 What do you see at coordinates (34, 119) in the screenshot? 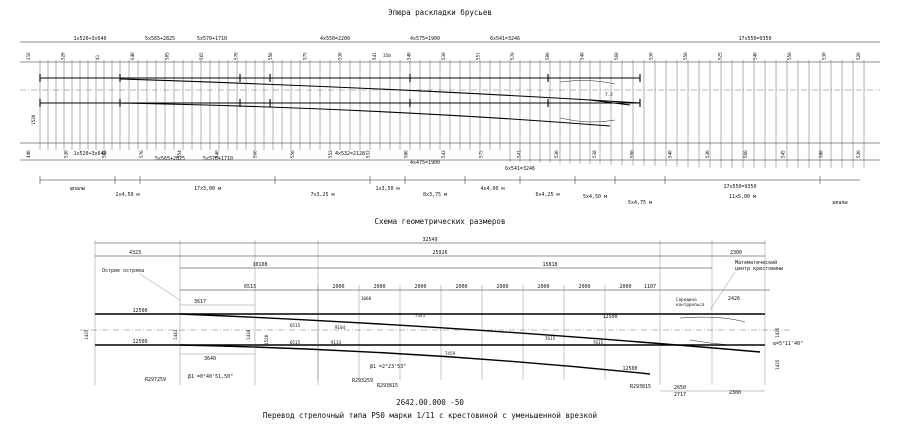
I see `top-dim-1520: 1520` at bounding box center [34, 119].